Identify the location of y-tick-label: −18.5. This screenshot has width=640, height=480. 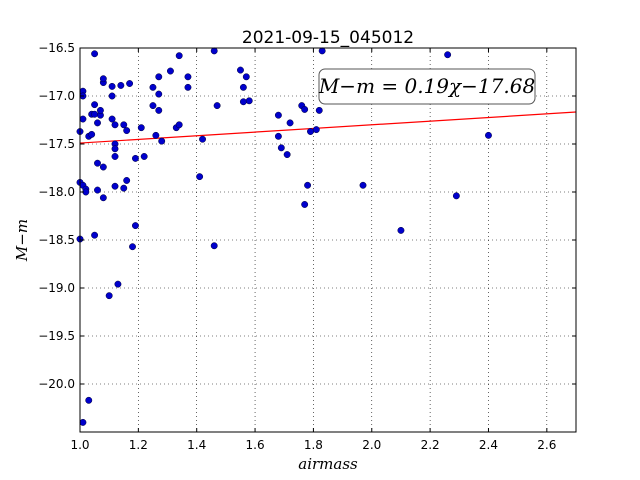
(56, 240).